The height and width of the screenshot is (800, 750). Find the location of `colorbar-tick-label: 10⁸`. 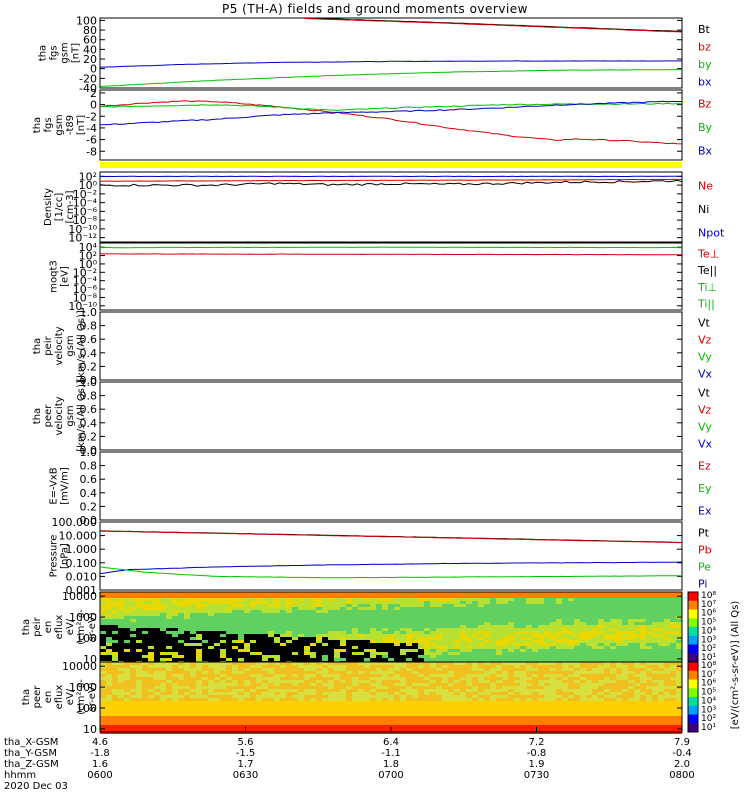

colorbar-tick-label: 10⁸ is located at coordinates (708, 666).